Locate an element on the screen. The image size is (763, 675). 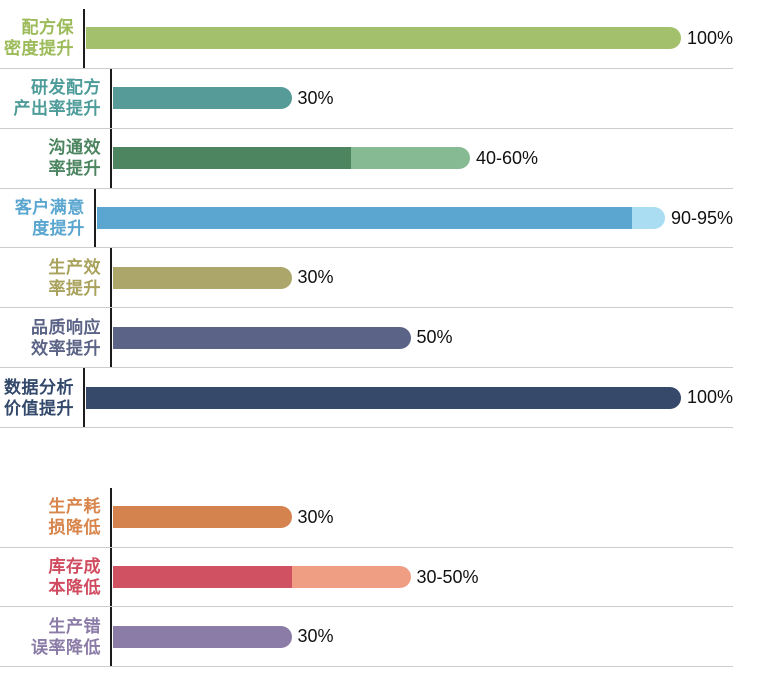
chart-row: 配方保 密度提升 100% is located at coordinates (366, 39).